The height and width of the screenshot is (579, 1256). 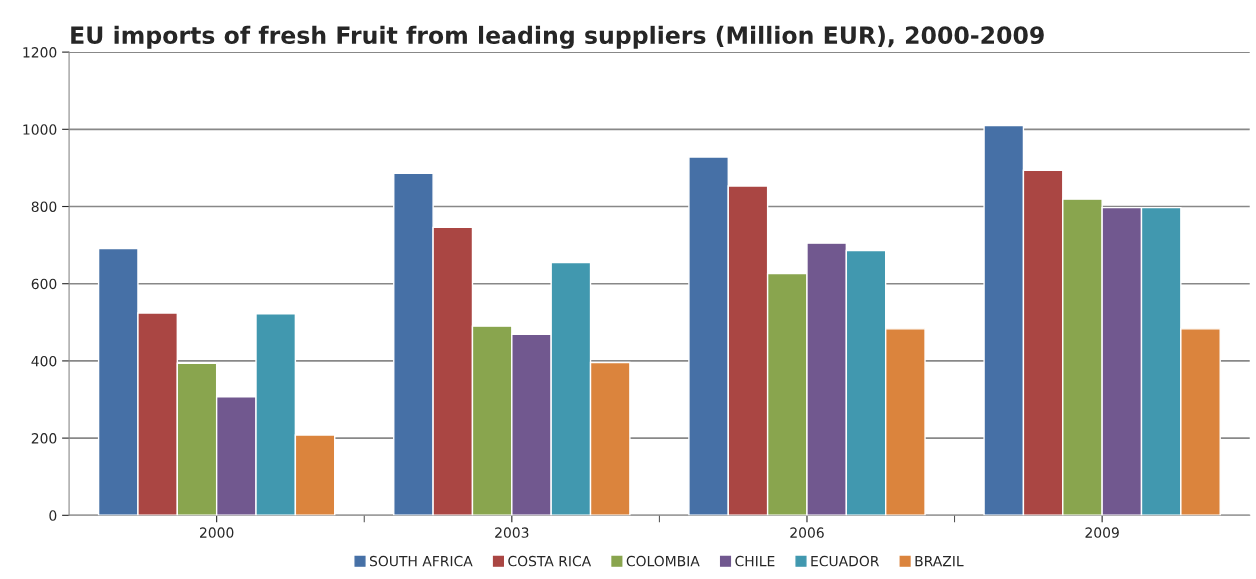 What do you see at coordinates (44, 206) in the screenshot?
I see `y-tick-label: 800` at bounding box center [44, 206].